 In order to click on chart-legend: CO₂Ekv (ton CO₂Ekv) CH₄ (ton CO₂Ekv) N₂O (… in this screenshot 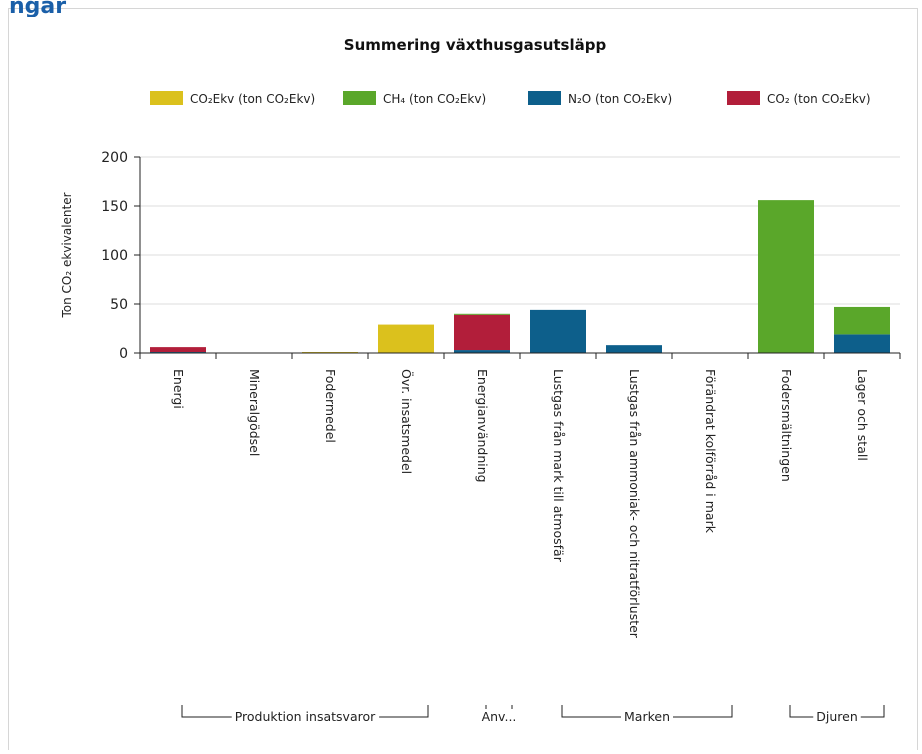, I will do `click(510, 98)`.